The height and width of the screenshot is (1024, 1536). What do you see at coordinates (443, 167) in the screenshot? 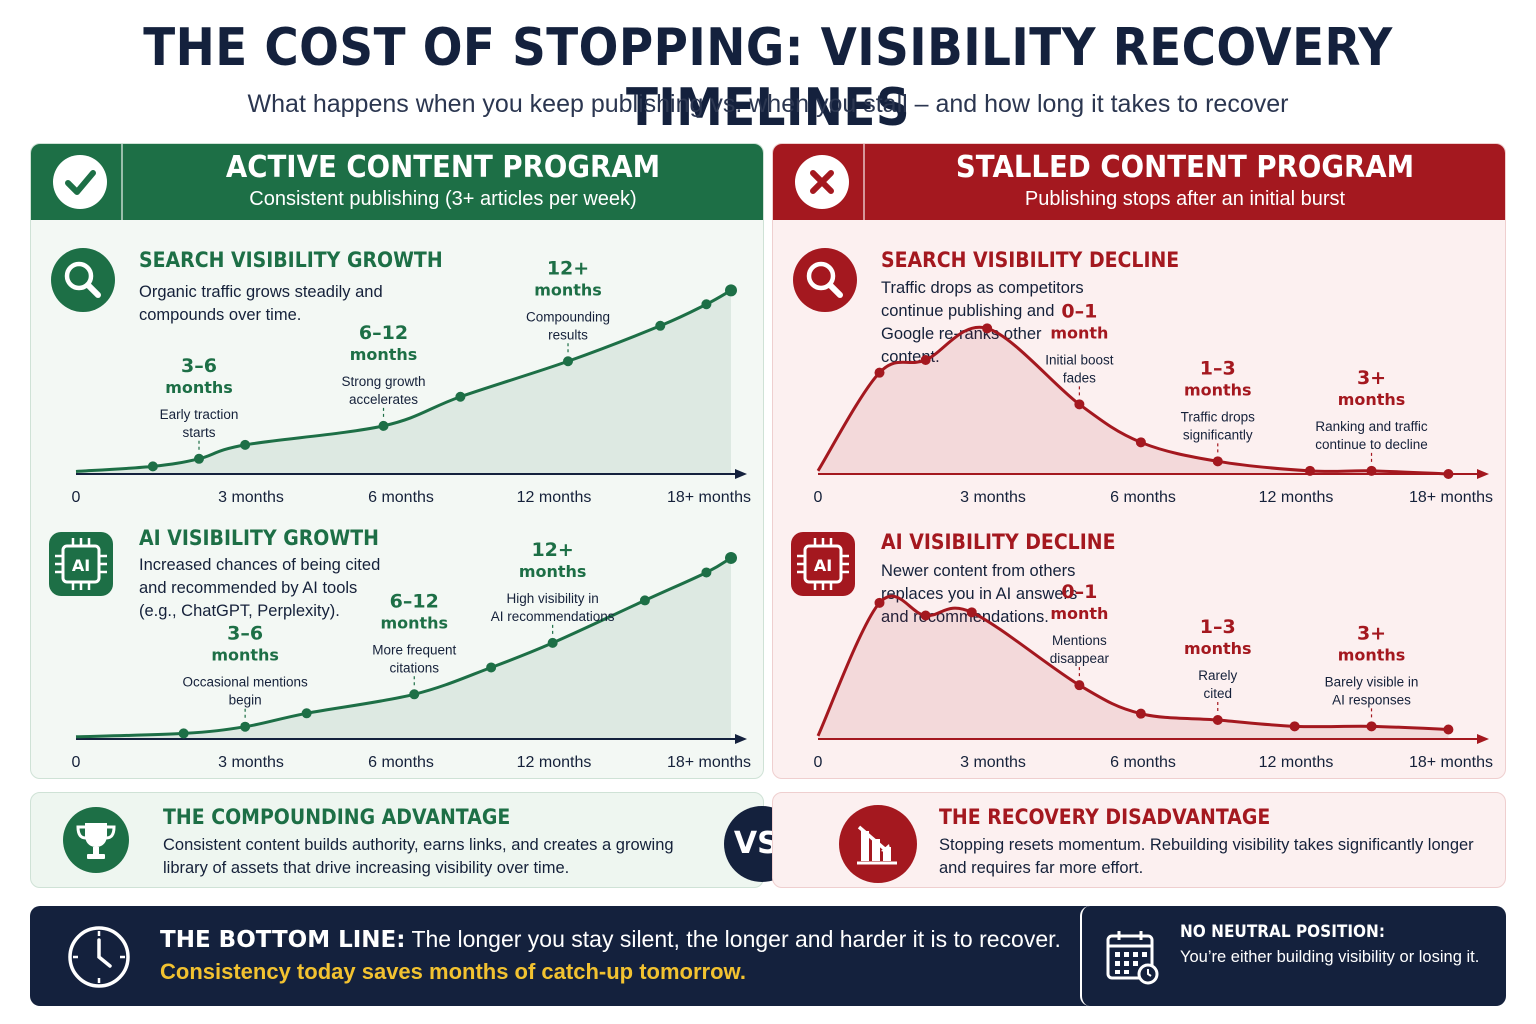
I see `active-panel-title: ACTIVE CONTENT PROGRAM` at bounding box center [443, 167].